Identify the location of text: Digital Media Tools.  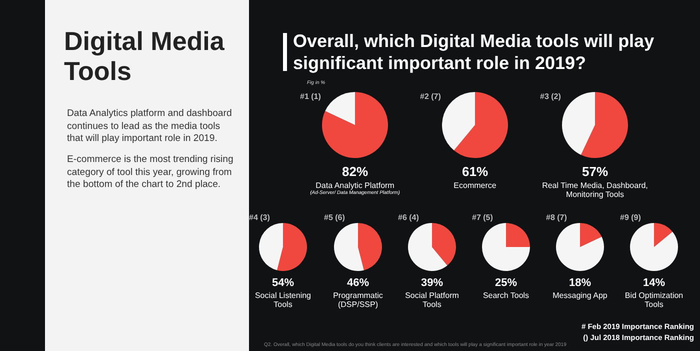
(145, 56).